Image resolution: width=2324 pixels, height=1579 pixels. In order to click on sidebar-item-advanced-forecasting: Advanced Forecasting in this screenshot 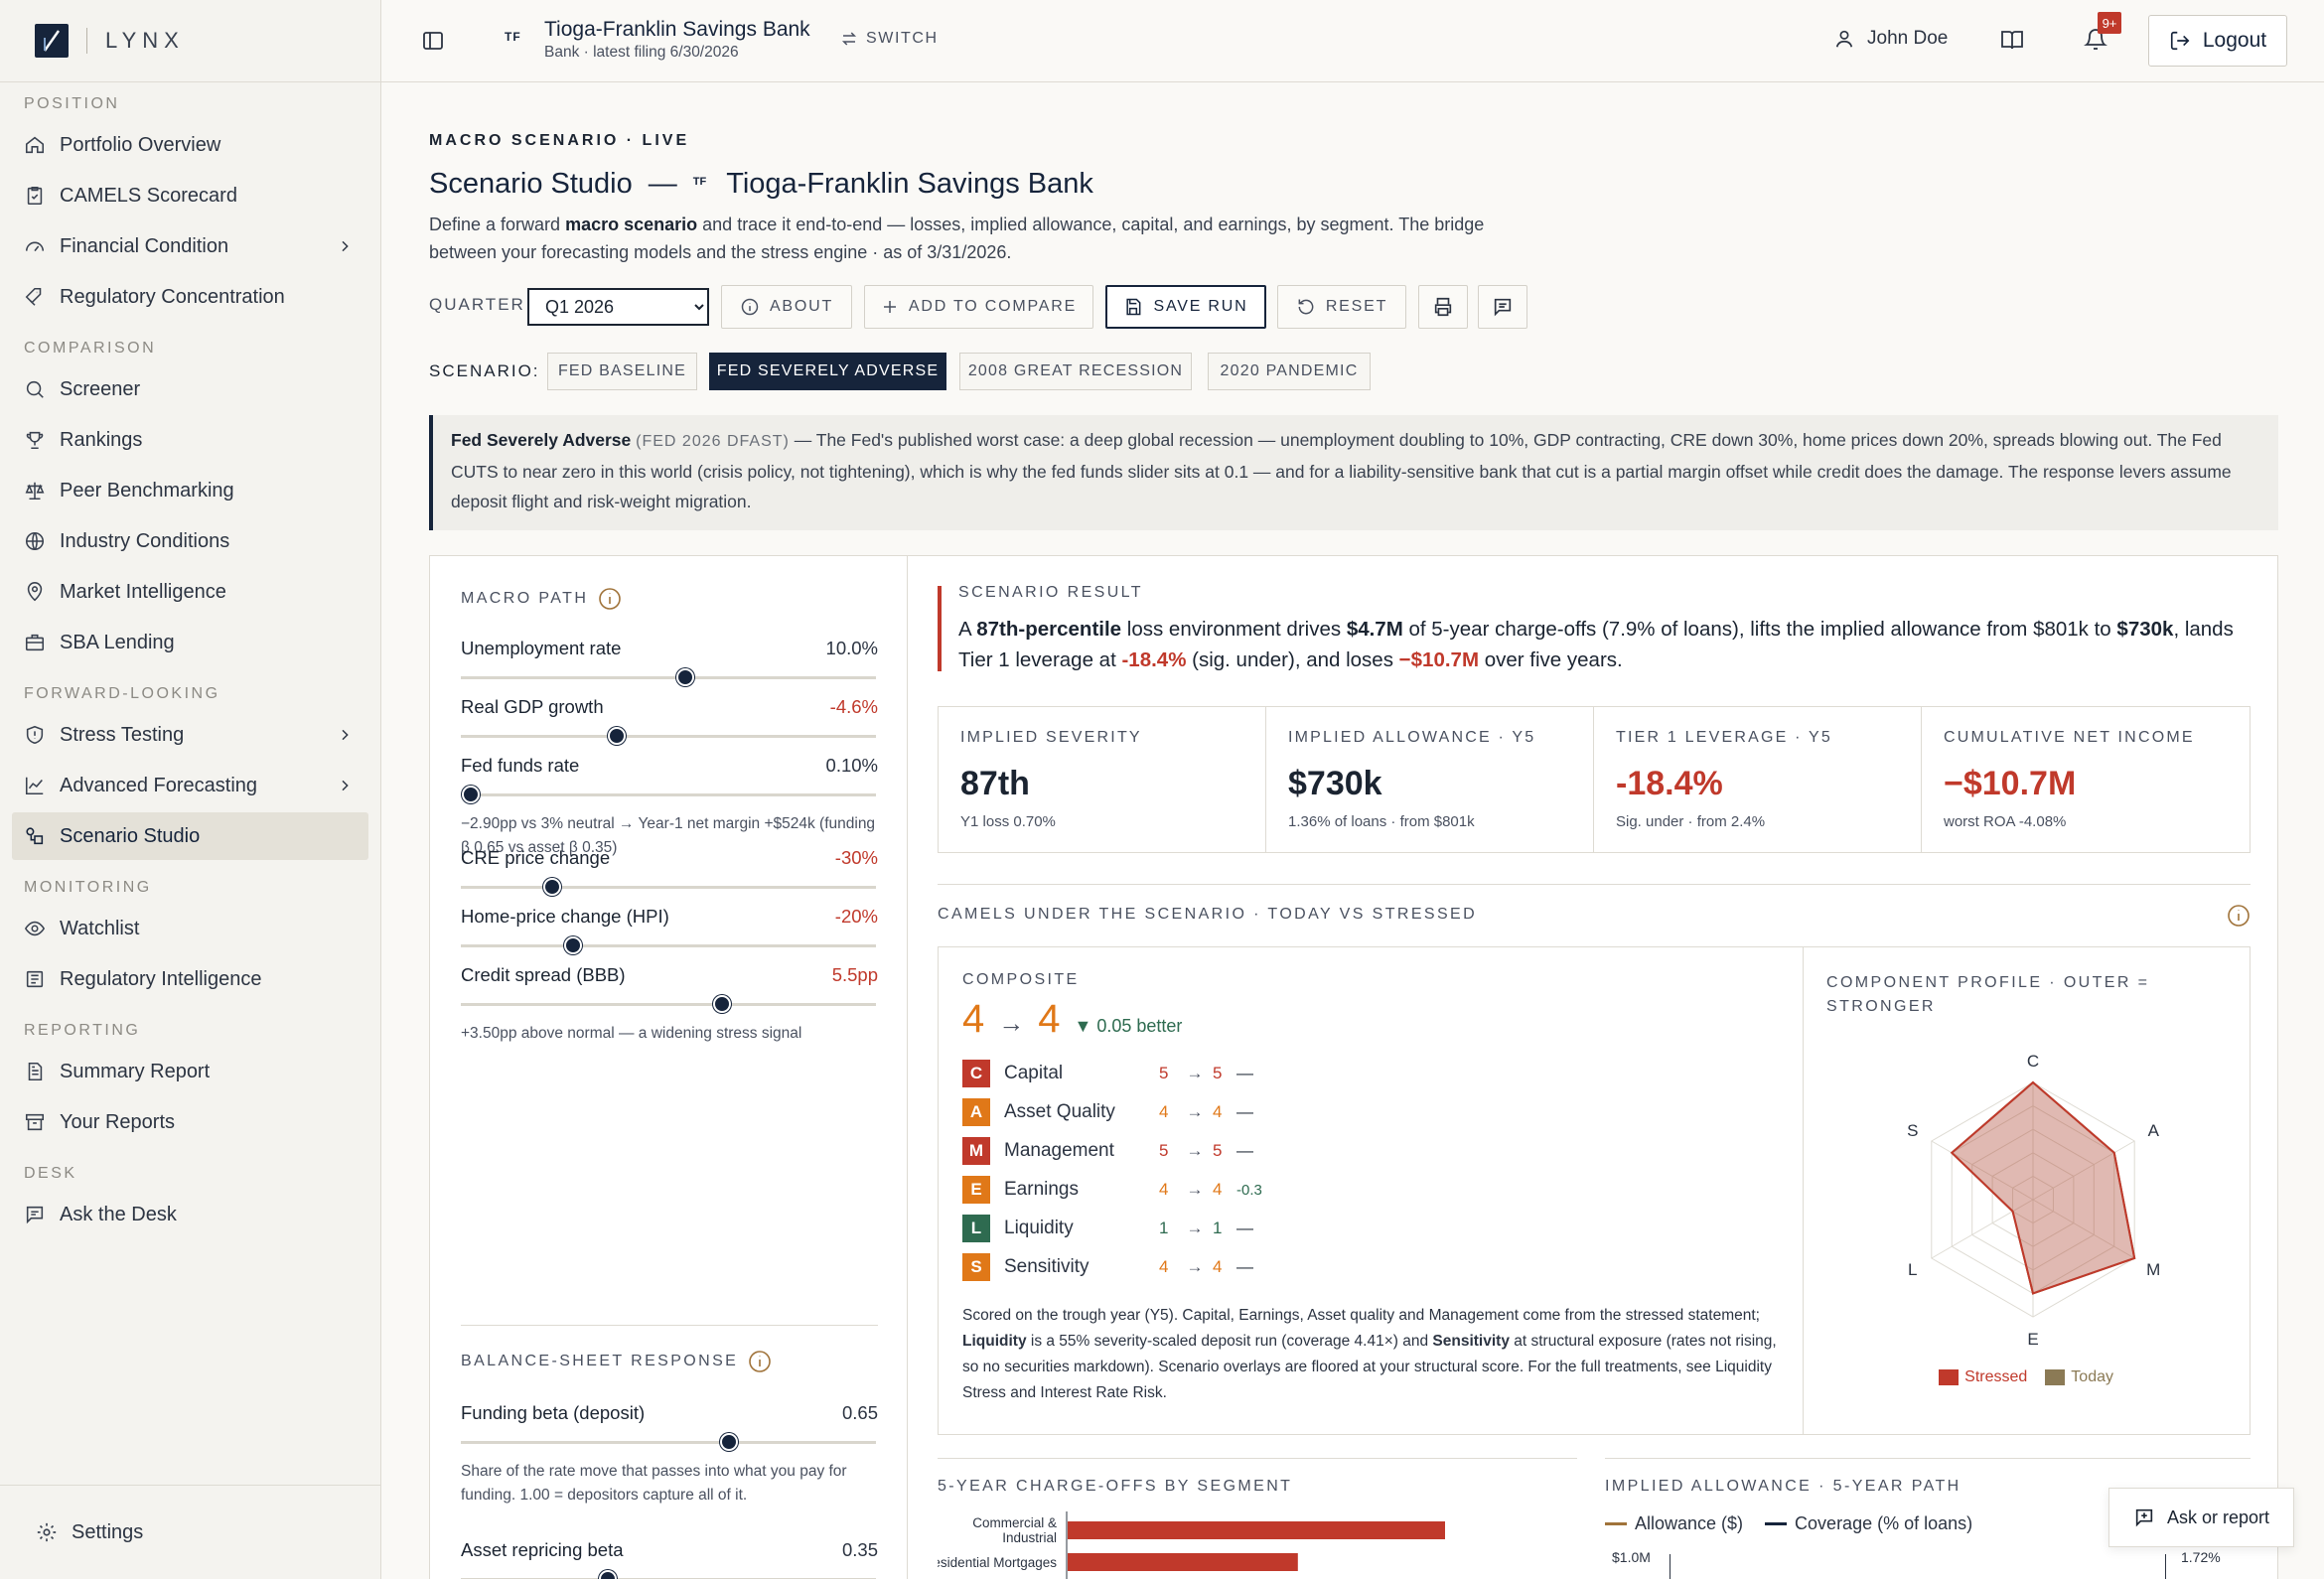, I will do `click(190, 785)`.